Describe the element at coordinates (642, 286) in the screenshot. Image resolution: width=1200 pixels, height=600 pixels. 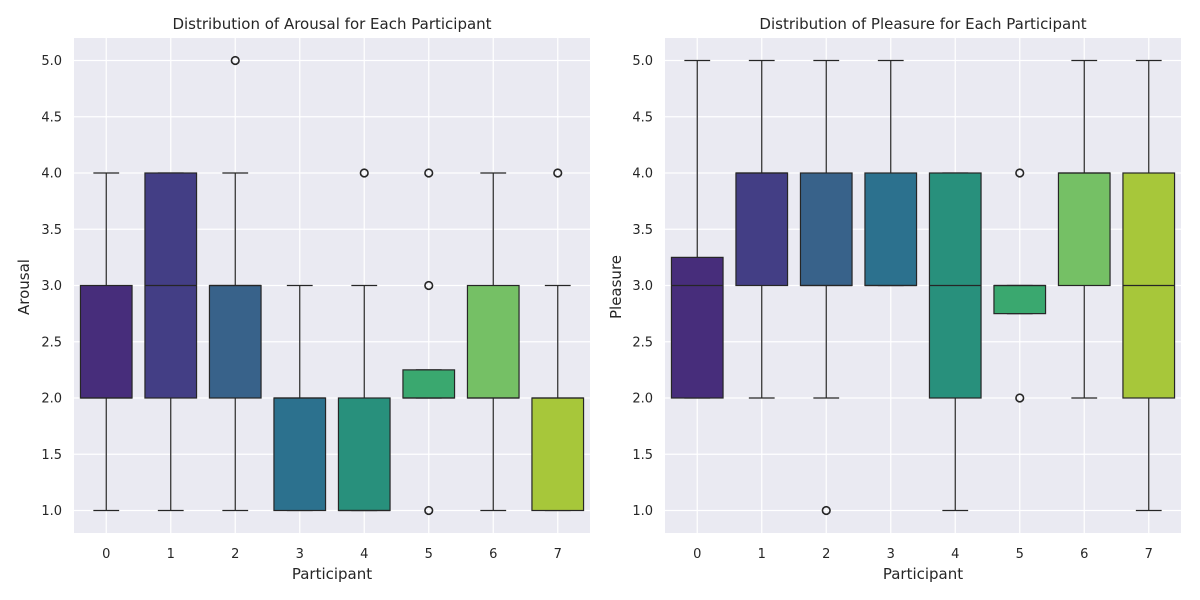
I see `pleasure-y-tick-label: 3.0` at that location.